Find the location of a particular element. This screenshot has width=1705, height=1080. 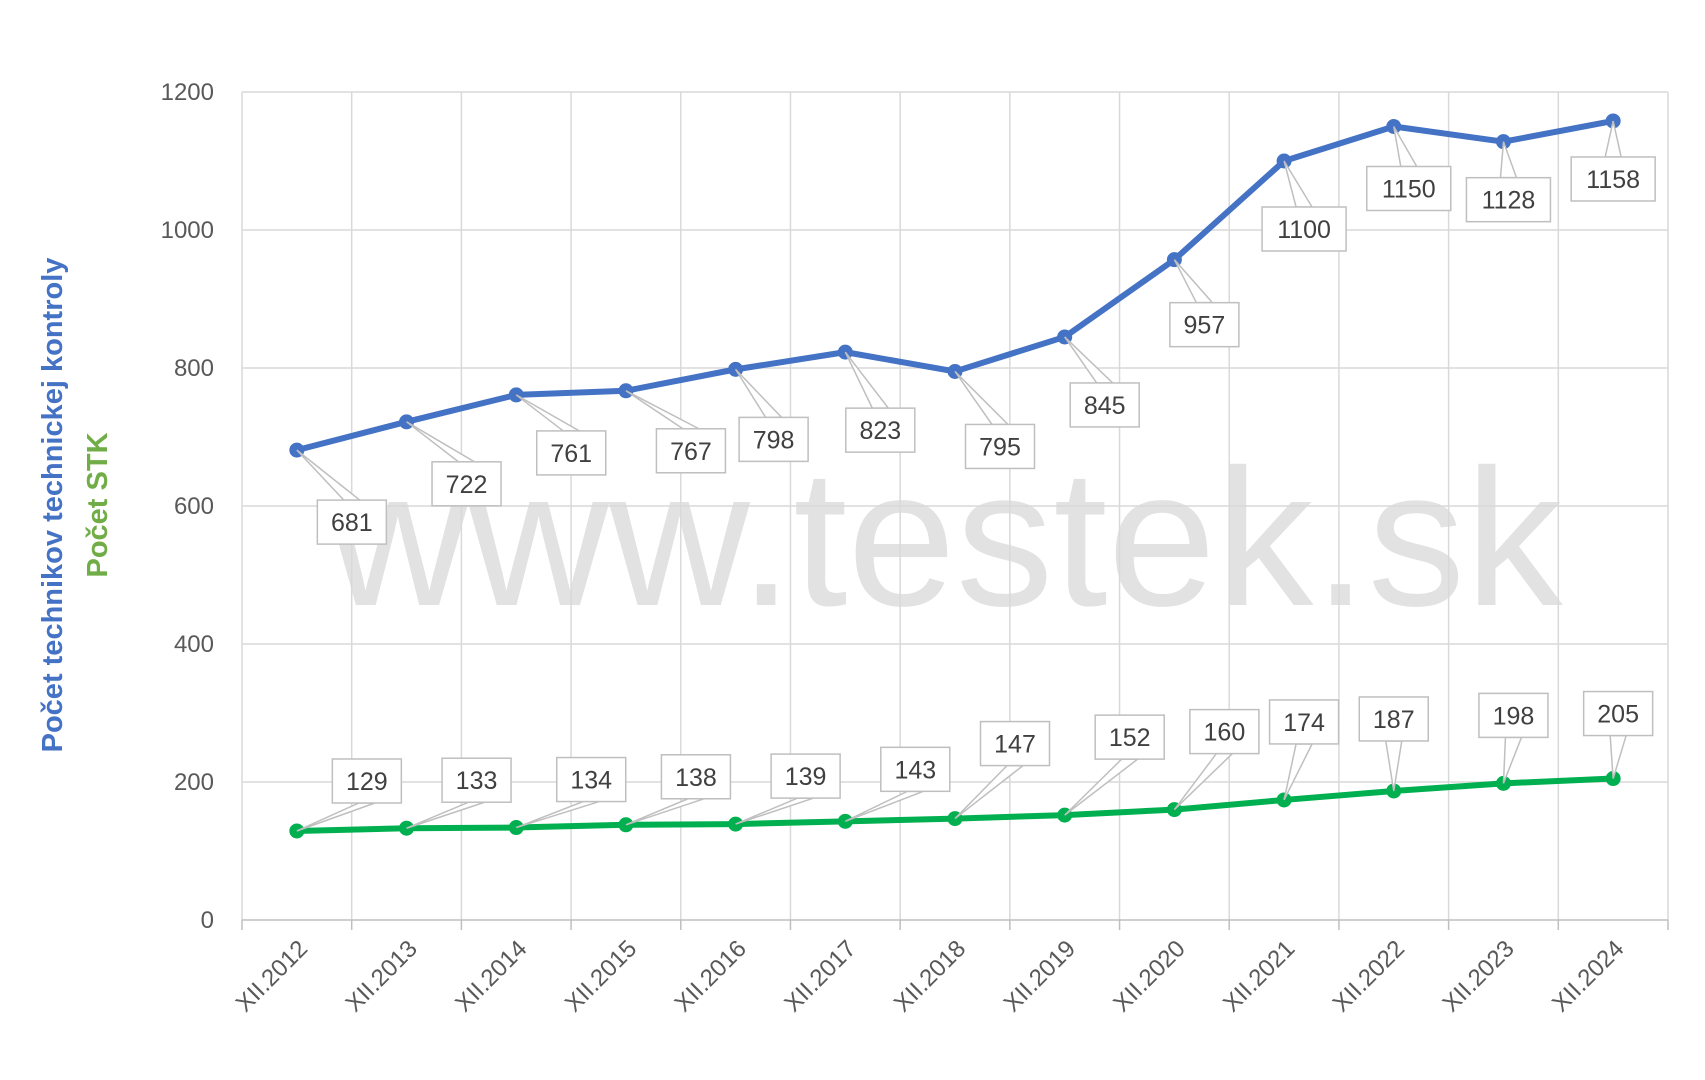

data-label: 1128 is located at coordinates (1509, 201).